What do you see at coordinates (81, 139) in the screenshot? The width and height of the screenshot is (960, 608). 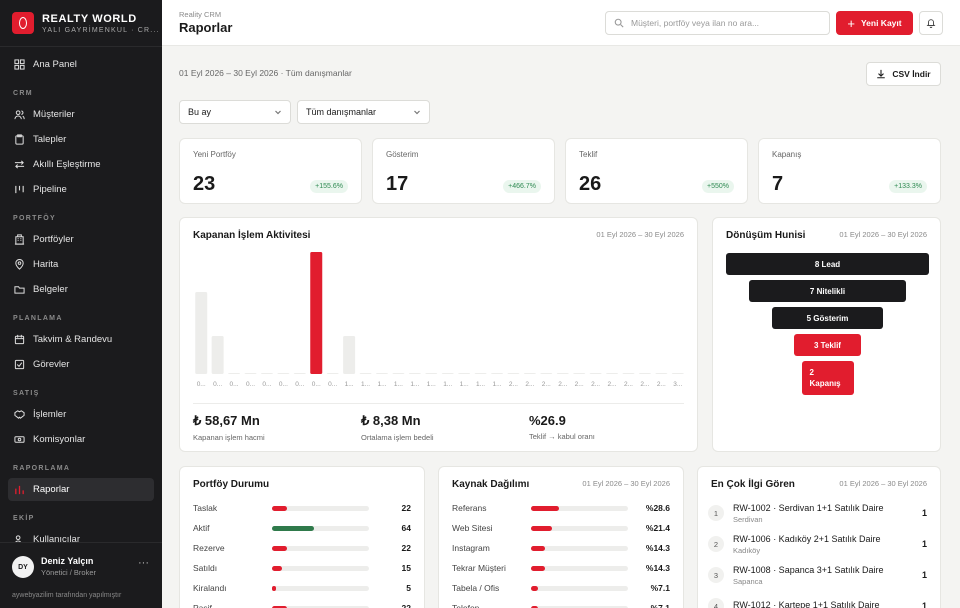 I see `sidebar-item-talepler: Talepler` at bounding box center [81, 139].